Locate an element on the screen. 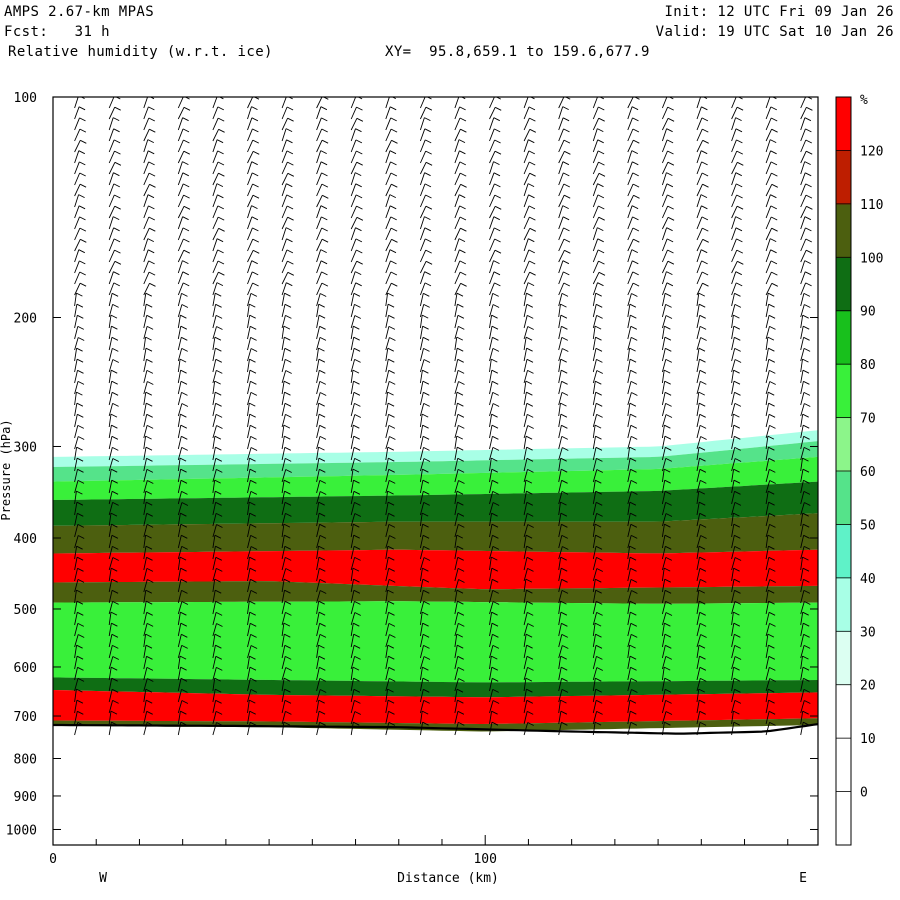  west-label: W is located at coordinates (103, 878).